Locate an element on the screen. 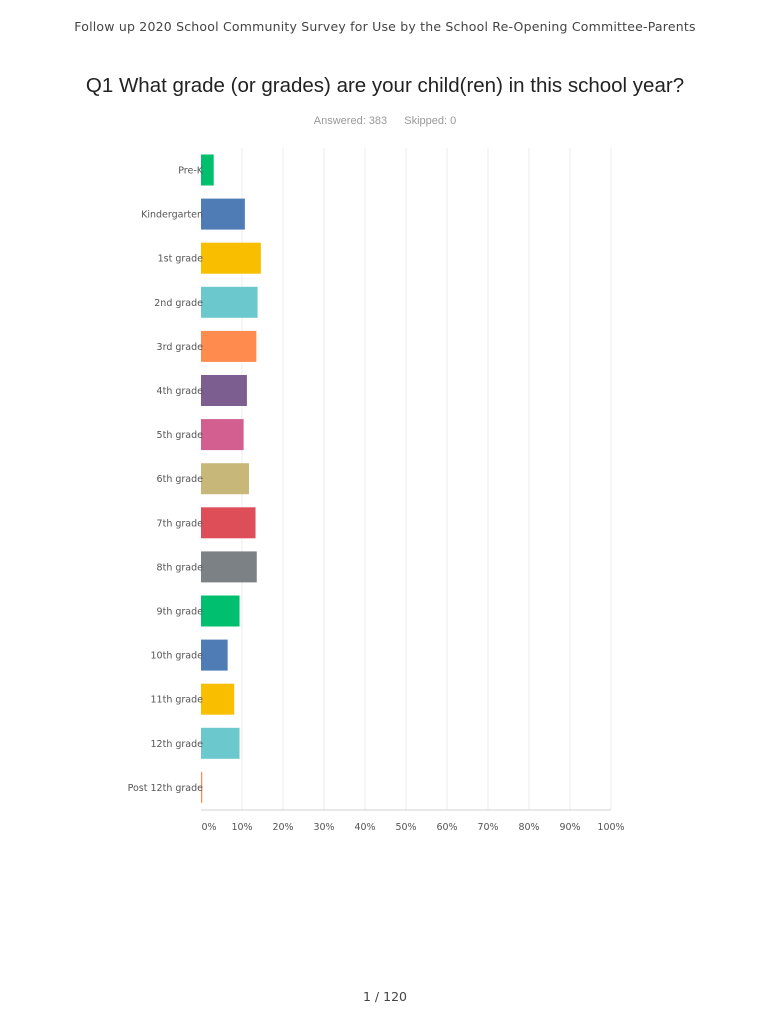  answered-count: Answered: 383 is located at coordinates (350, 121).